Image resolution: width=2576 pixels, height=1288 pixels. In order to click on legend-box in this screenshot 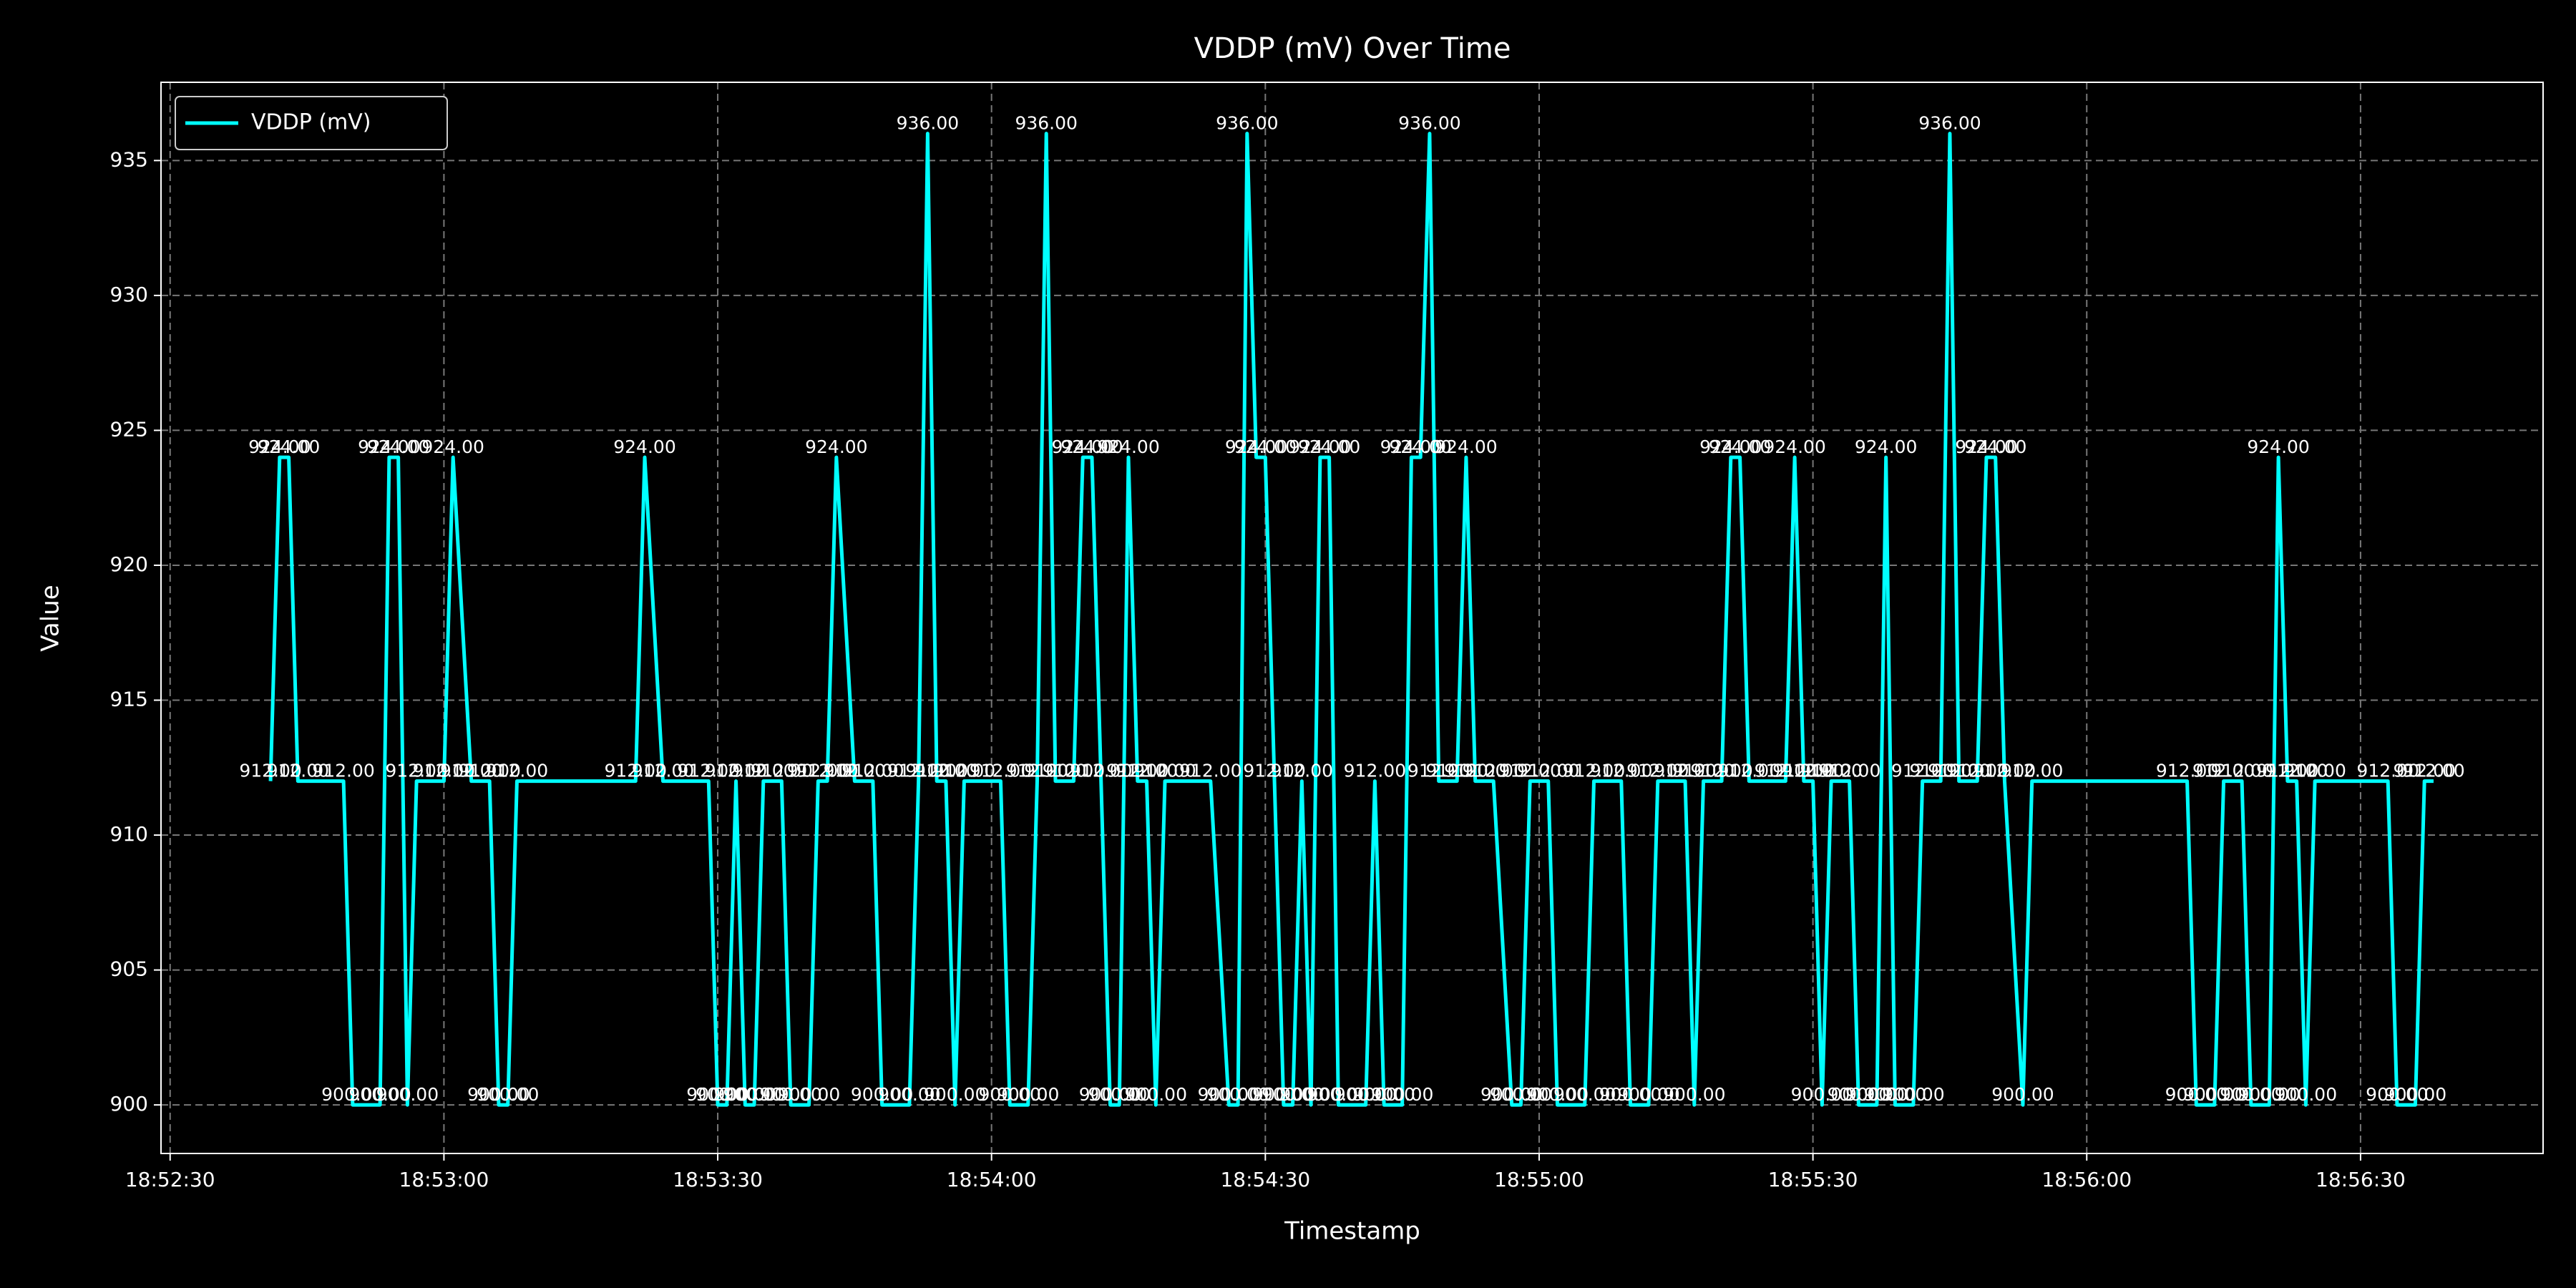, I will do `click(311, 123)`.